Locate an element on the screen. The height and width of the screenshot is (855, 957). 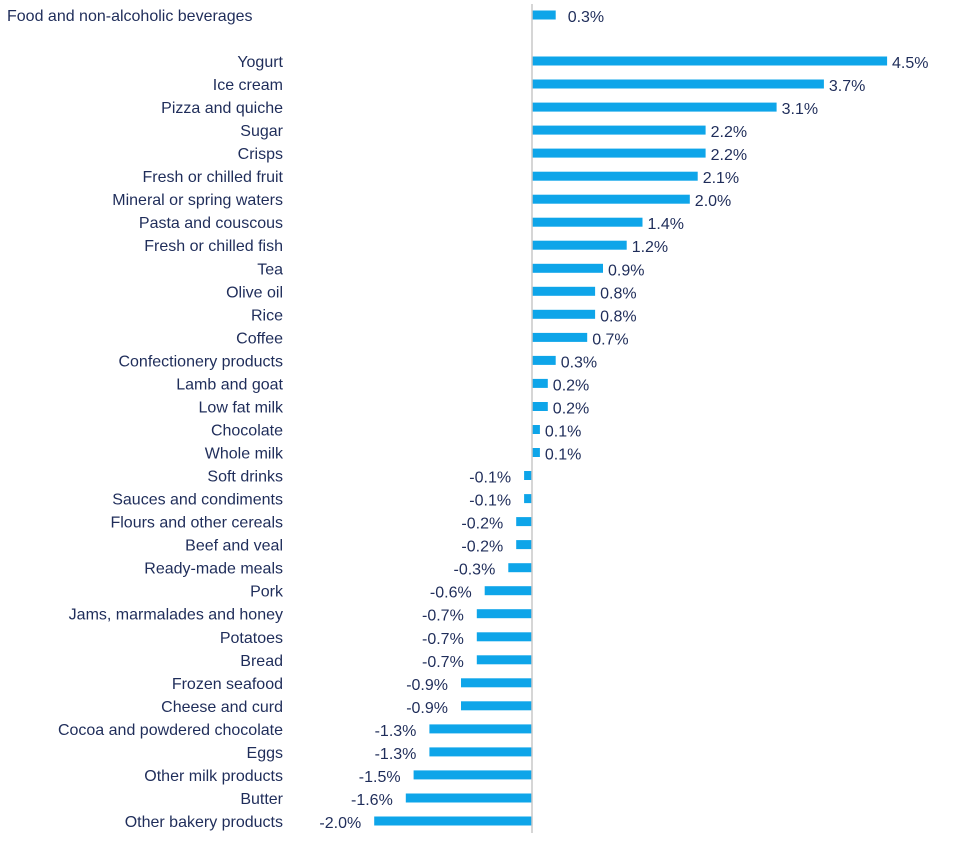
category-label-1: Ice cream is located at coordinates (248, 85).